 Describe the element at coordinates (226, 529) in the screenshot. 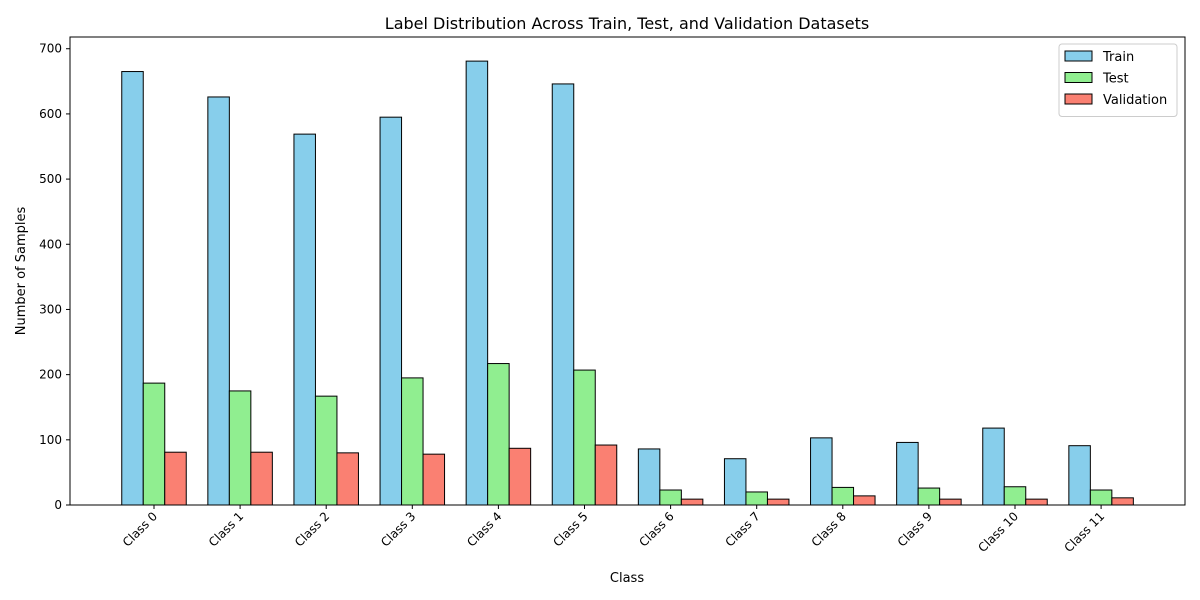

I see `x-tick-label: Class 1` at that location.